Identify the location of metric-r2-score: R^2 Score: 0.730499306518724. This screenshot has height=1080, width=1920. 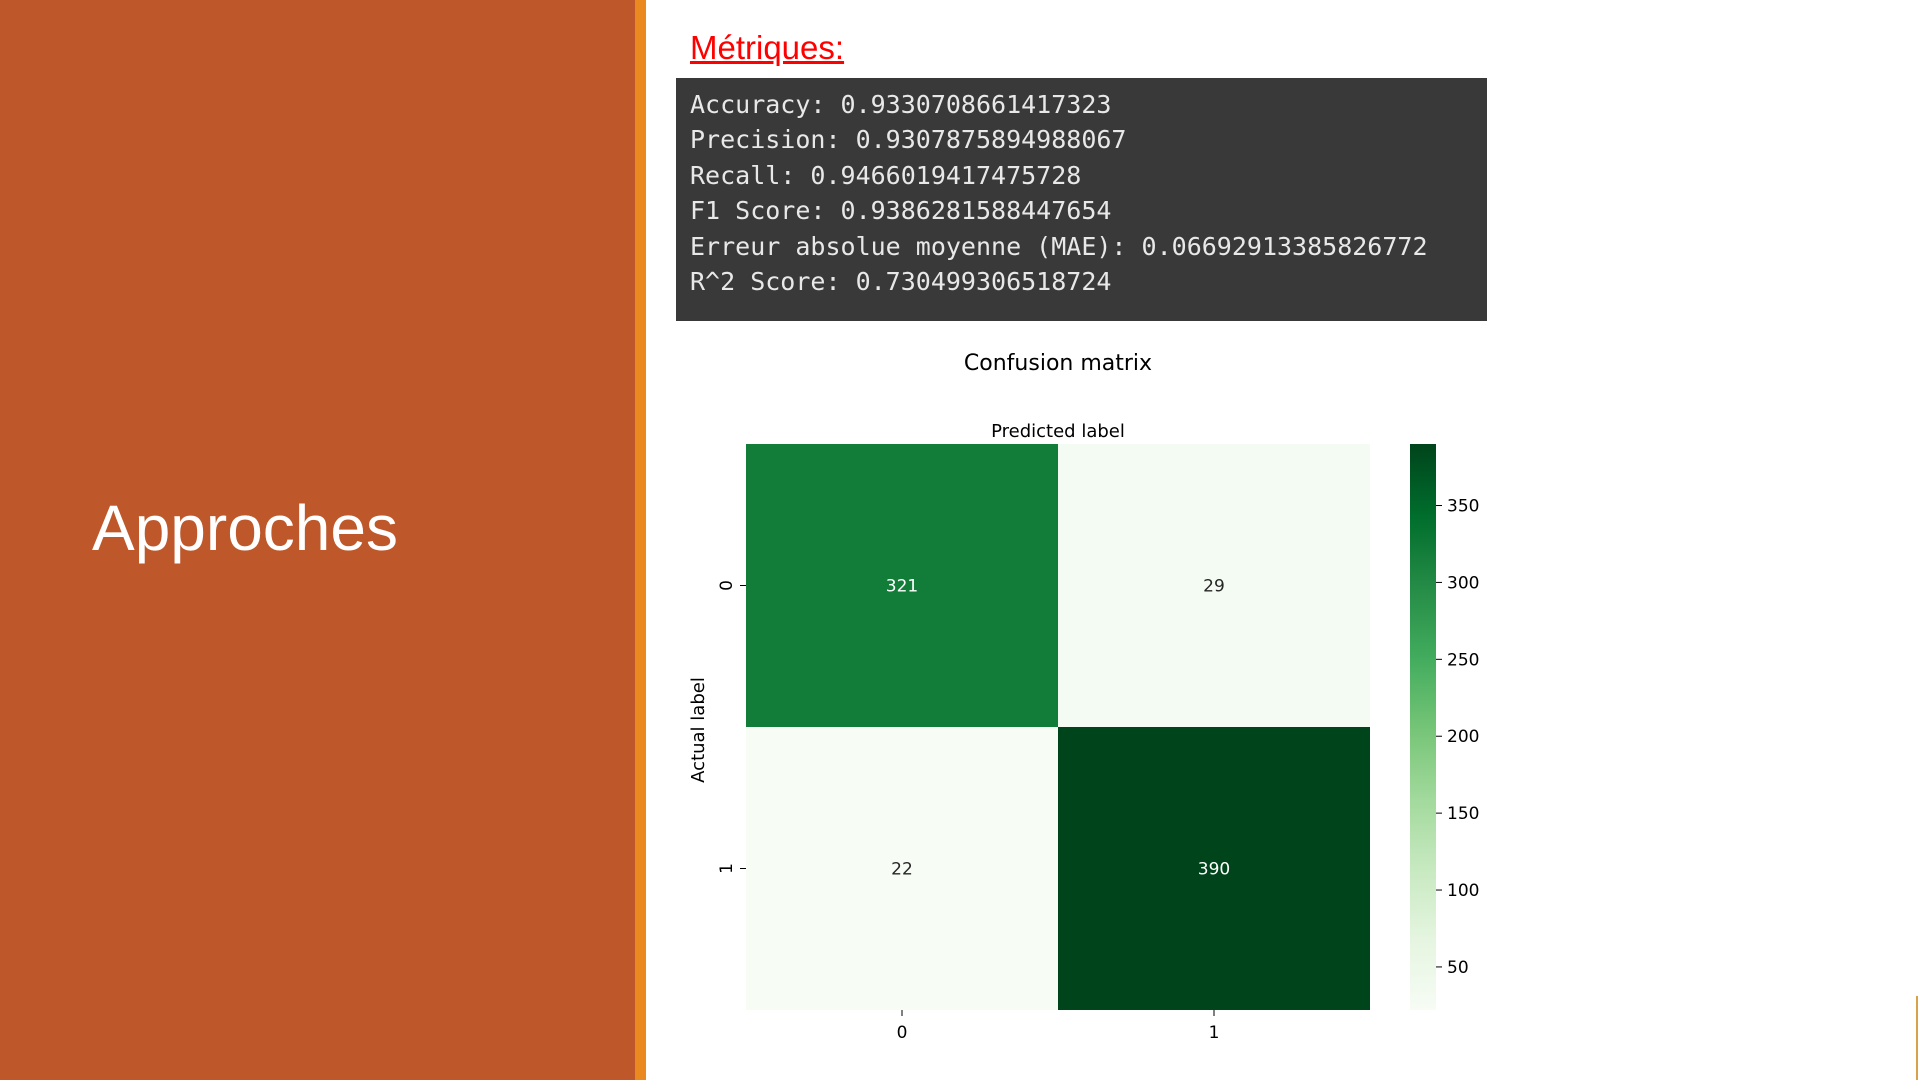
(901, 282).